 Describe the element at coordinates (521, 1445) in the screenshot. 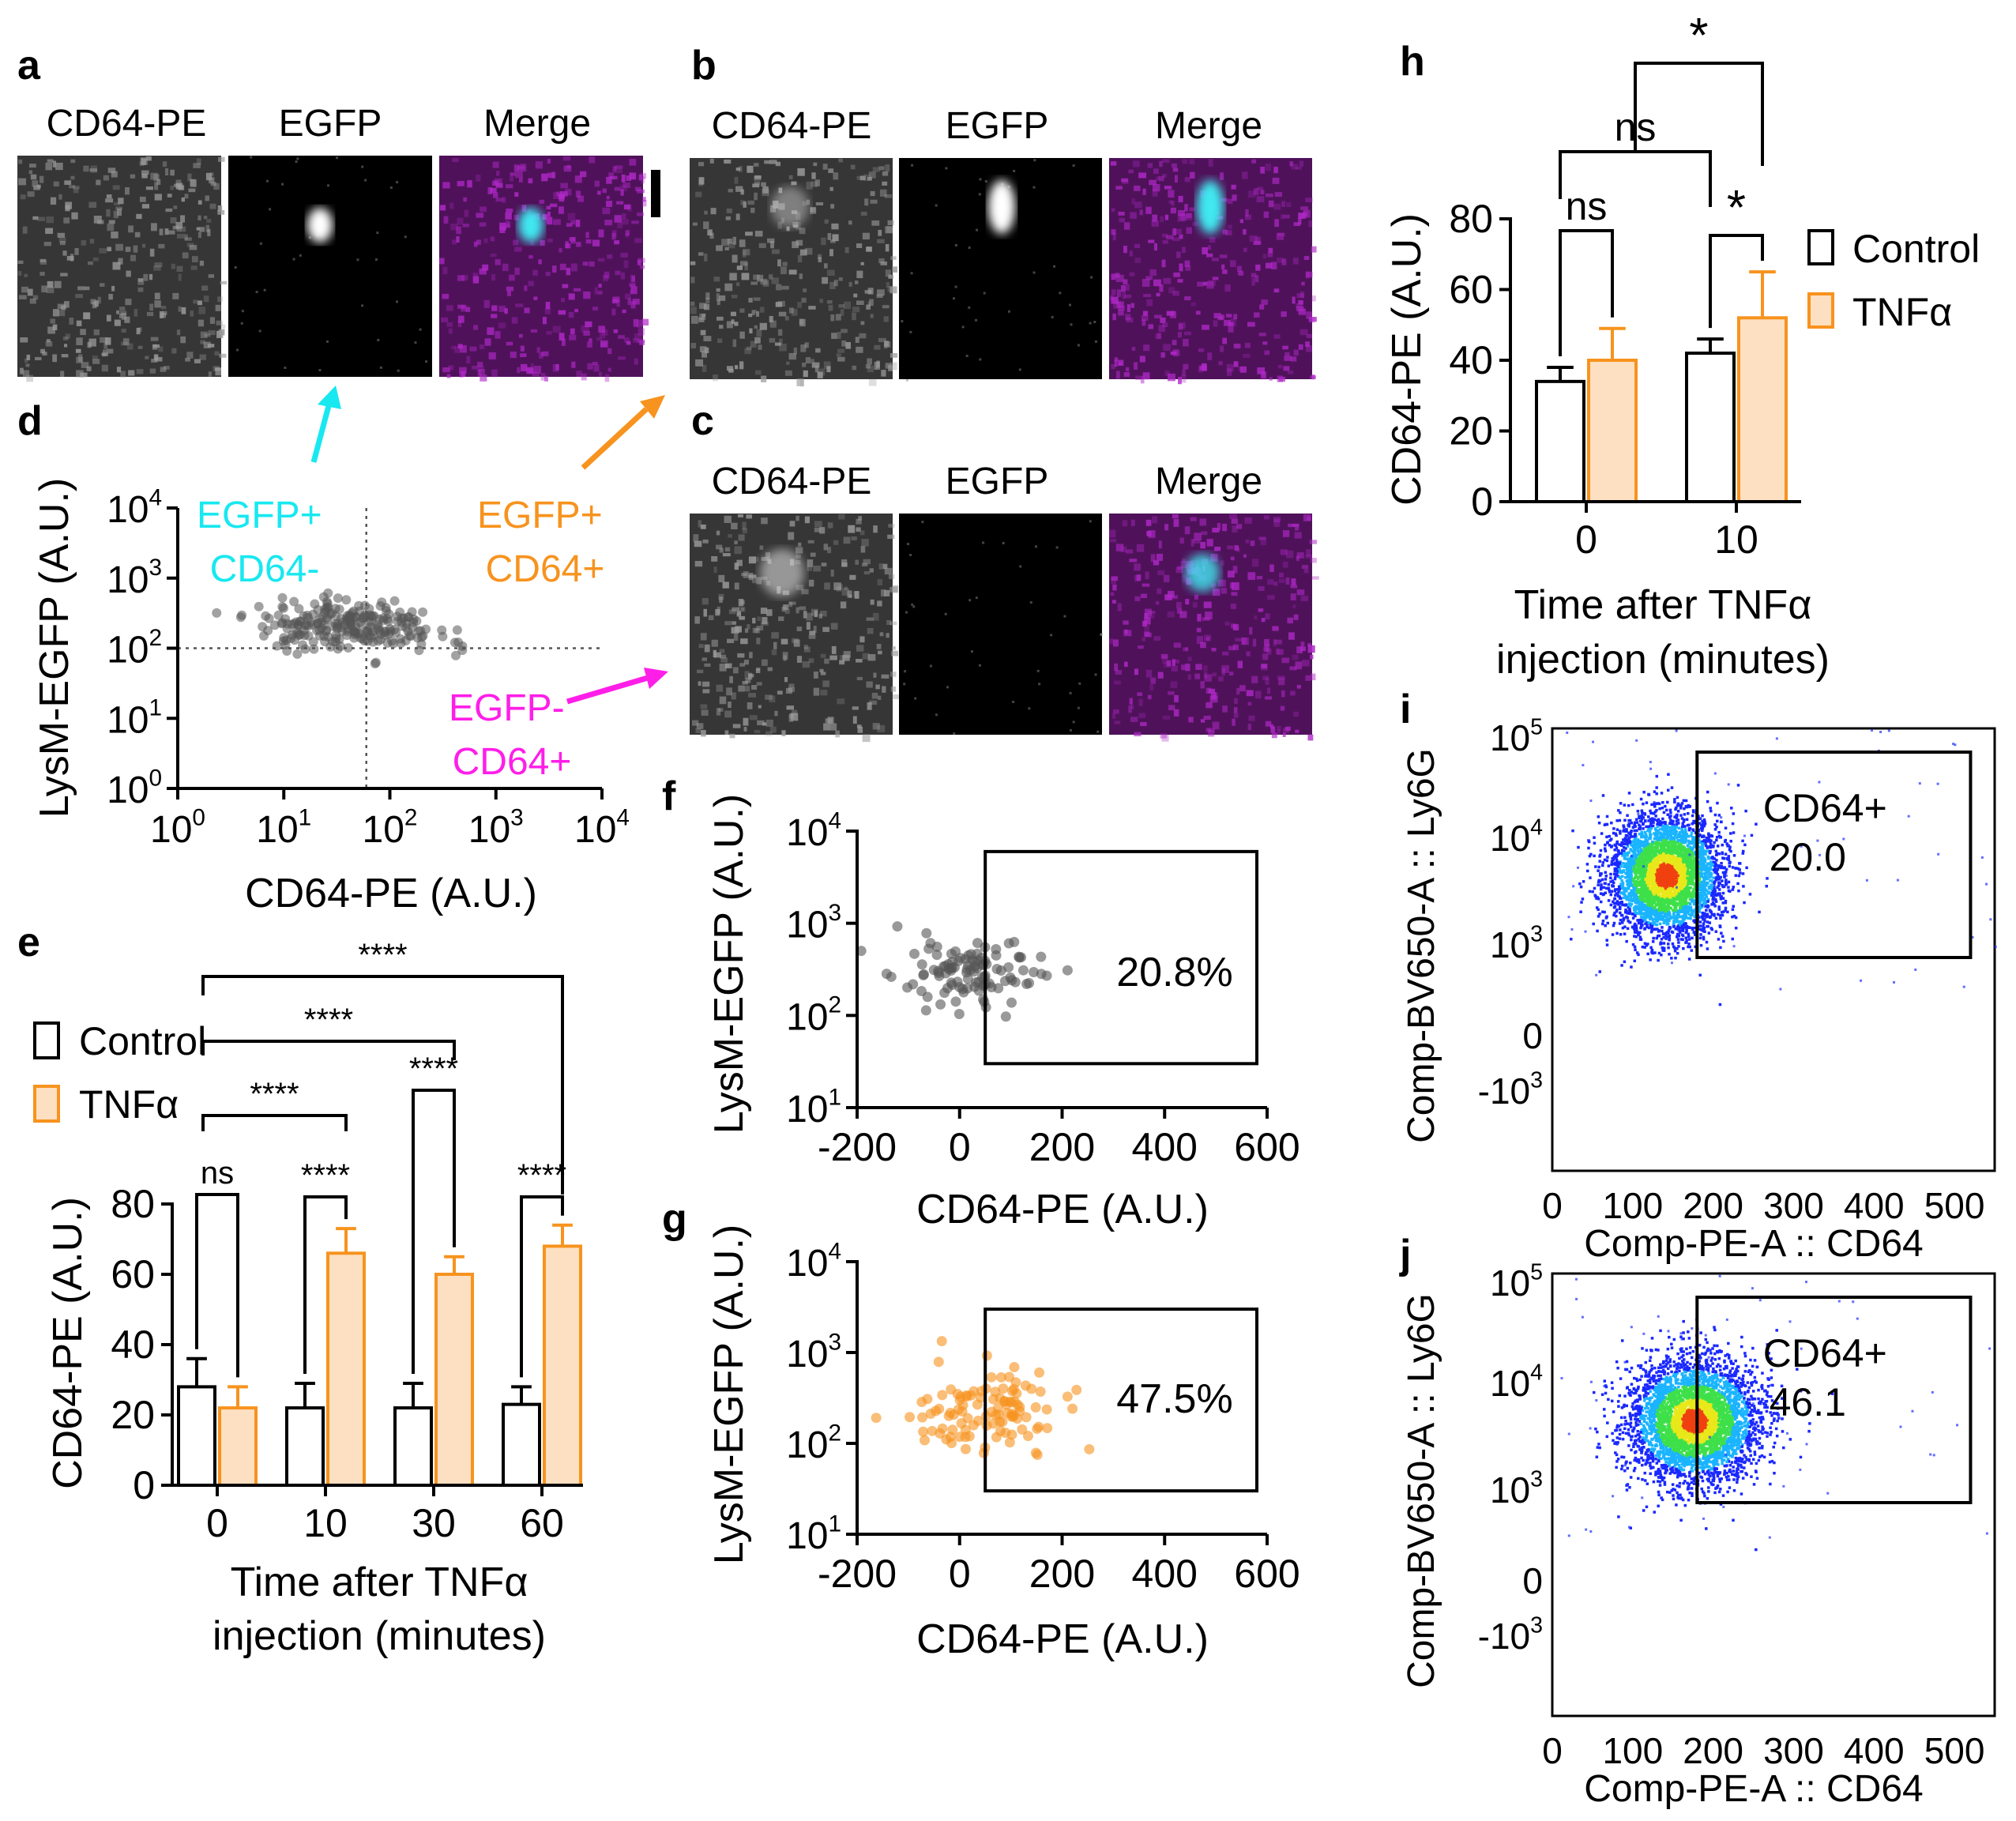

I see `bar-control` at that location.